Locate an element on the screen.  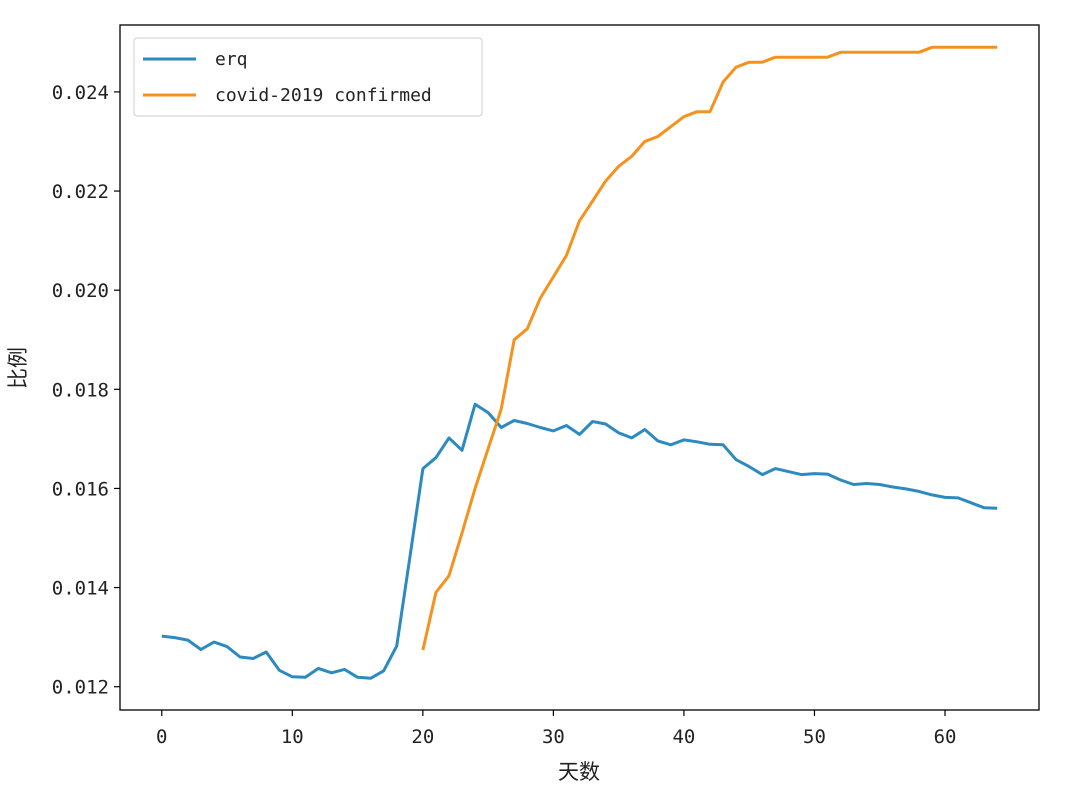
x-tick-label: 0 is located at coordinates (161, 737).